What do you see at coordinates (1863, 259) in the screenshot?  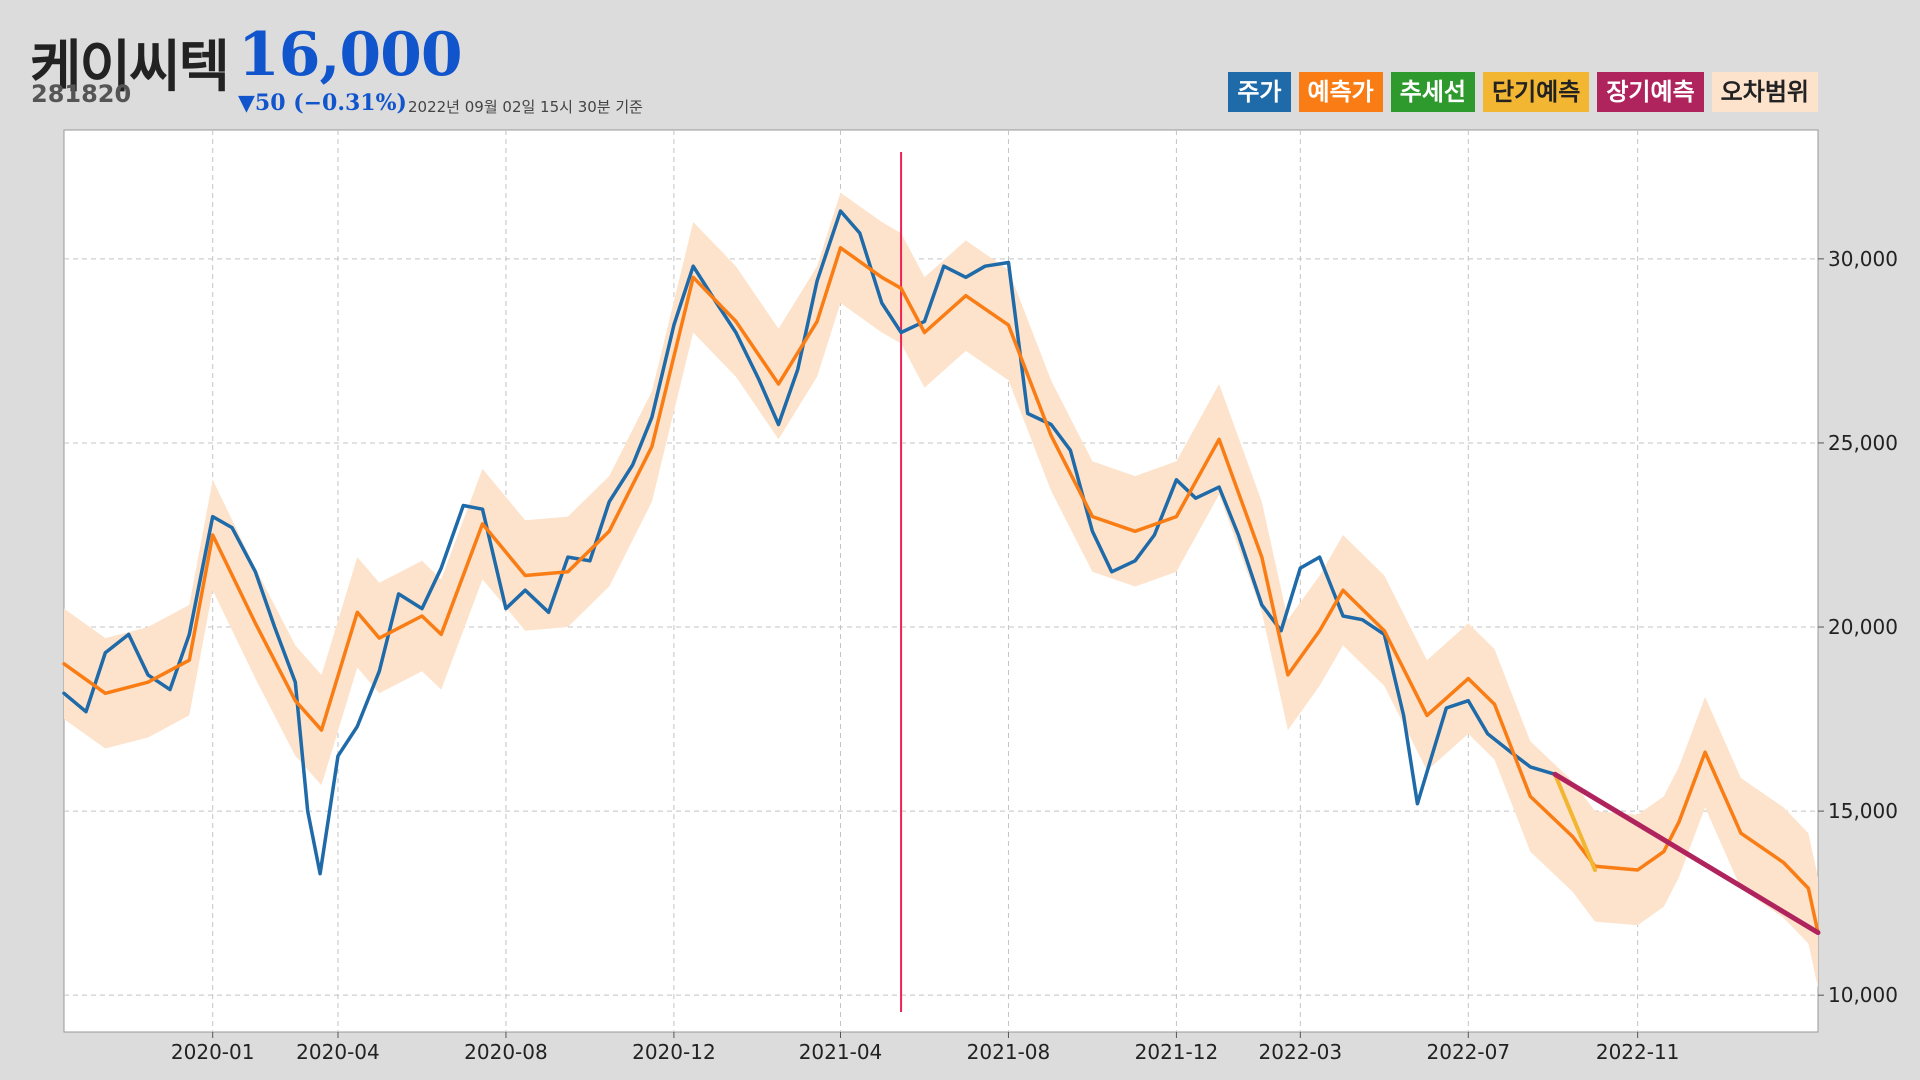 I see `y-tick-label: 30,000` at bounding box center [1863, 259].